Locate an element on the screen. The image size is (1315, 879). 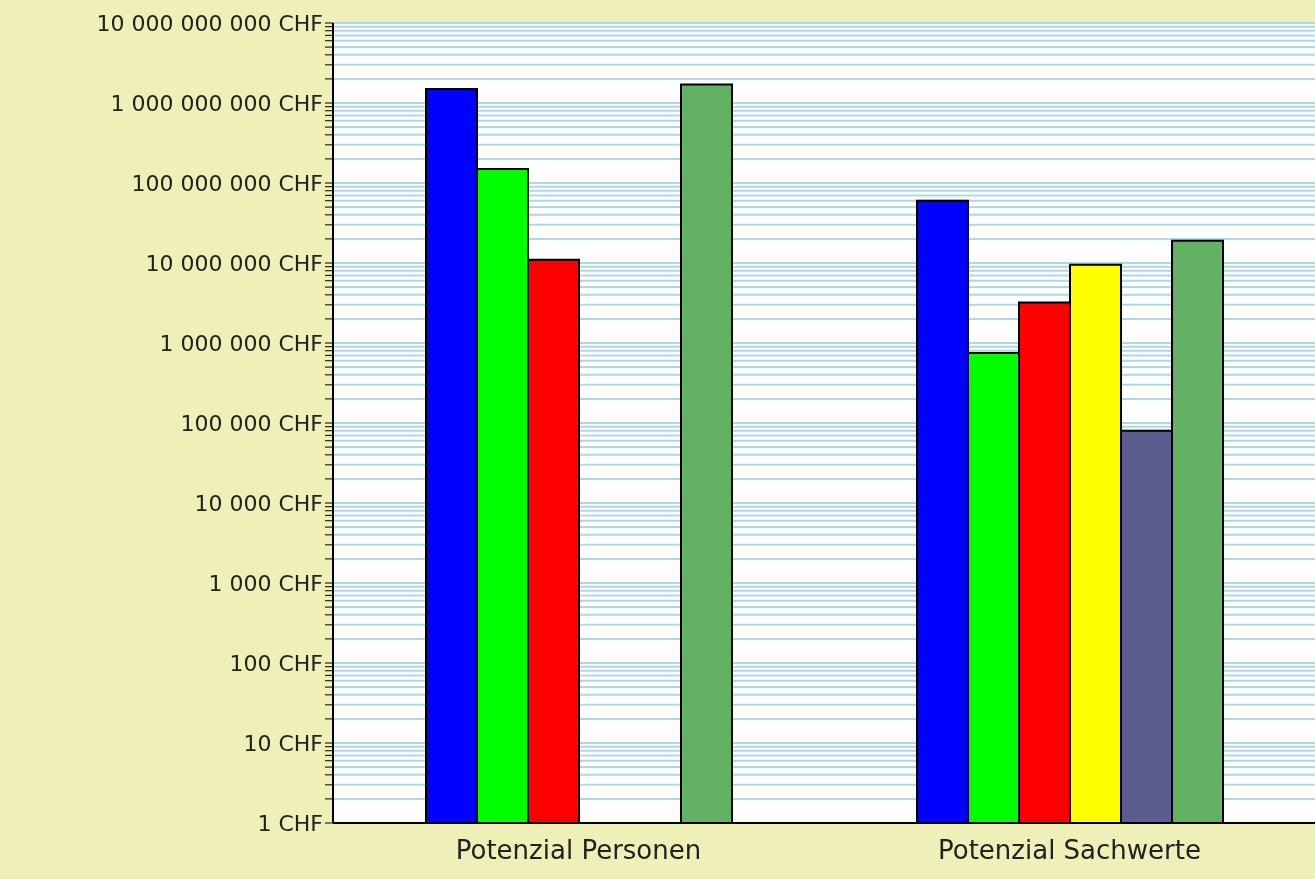
y-tick-label: 100 CHF is located at coordinates (276, 663).